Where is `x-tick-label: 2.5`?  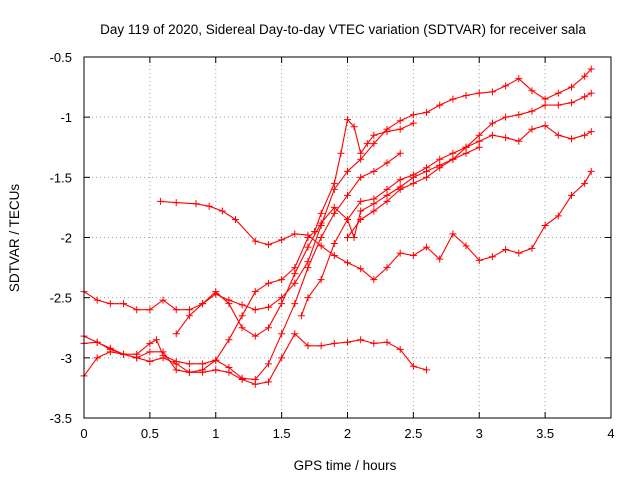
x-tick-label: 2.5 is located at coordinates (413, 433).